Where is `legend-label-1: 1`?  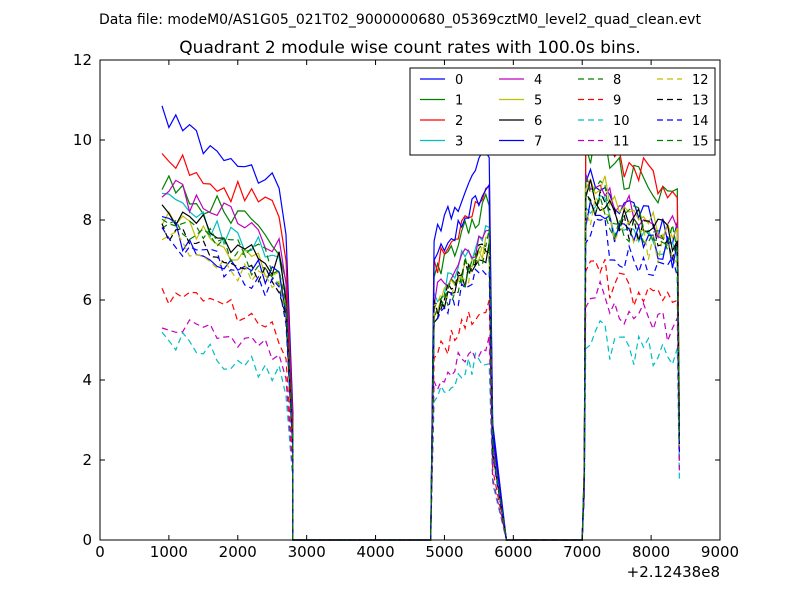
legend-label-1: 1 is located at coordinates (459, 101).